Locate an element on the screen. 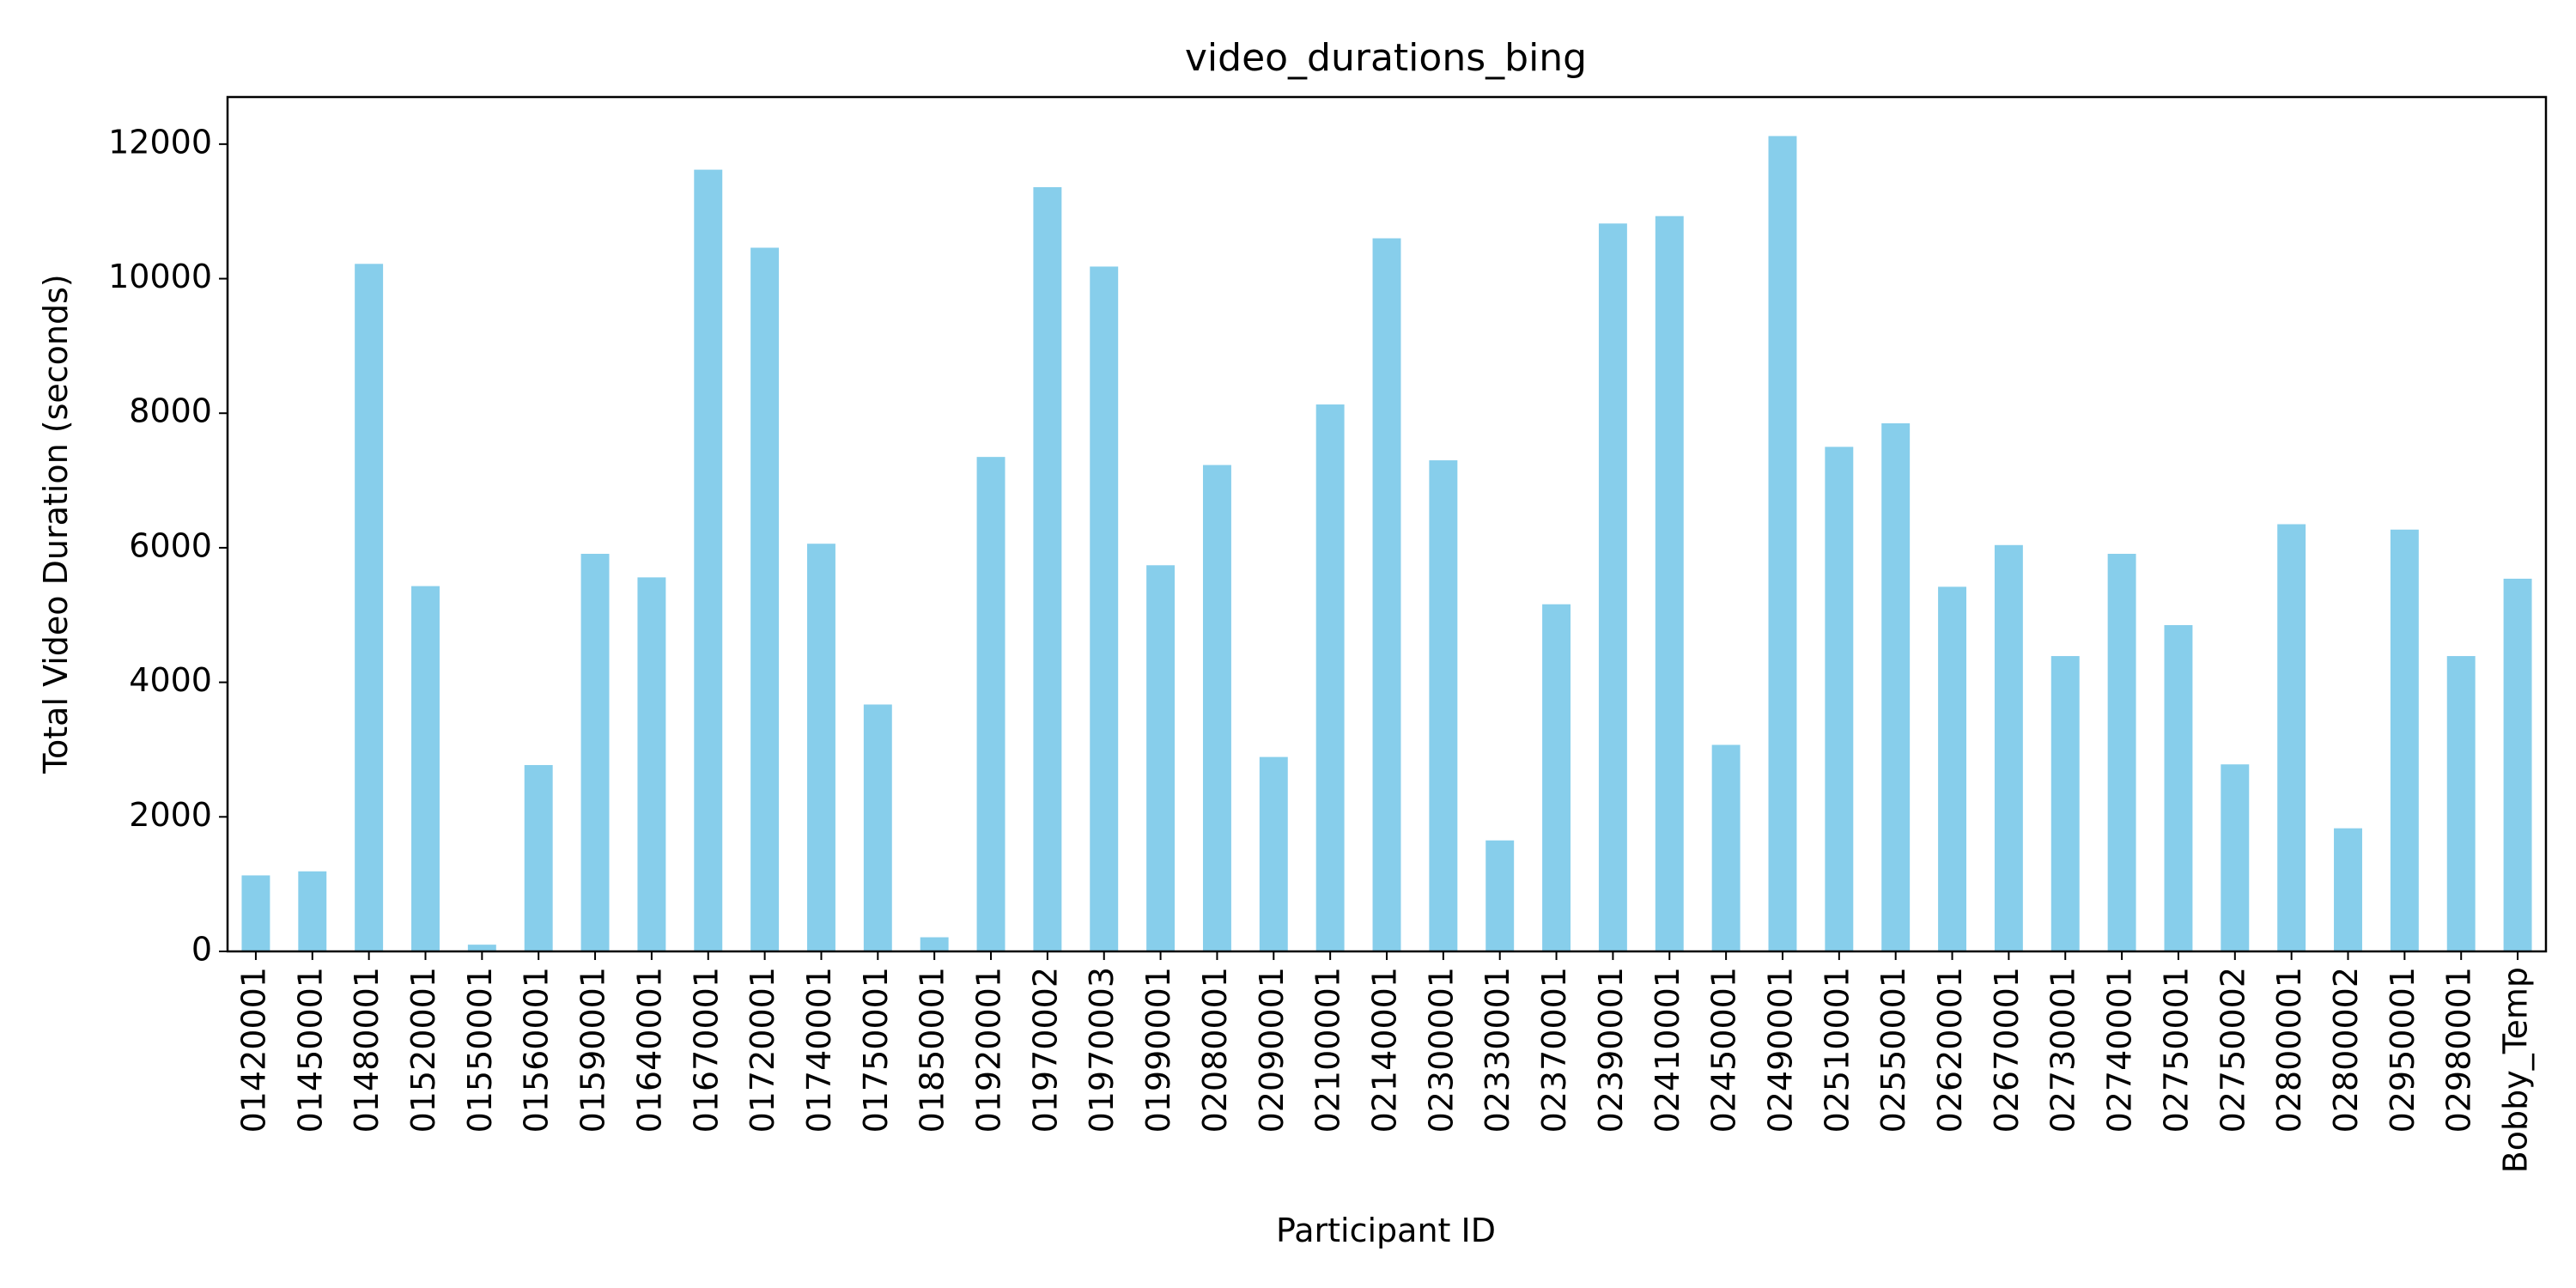 This screenshot has width=2576, height=1288. x-tick-label: 02750001 is located at coordinates (2176, 1050).